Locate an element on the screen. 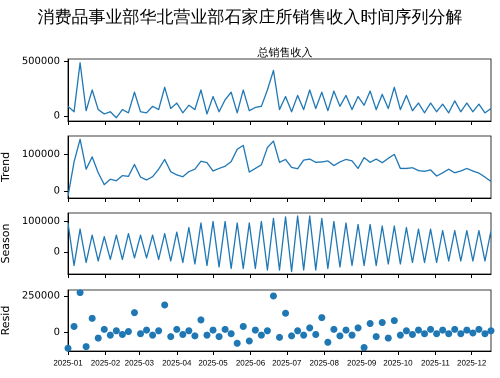 Image resolution: width=500 pixels, height=378 pixels. x-tick-label: 2025-07 is located at coordinates (287, 363).